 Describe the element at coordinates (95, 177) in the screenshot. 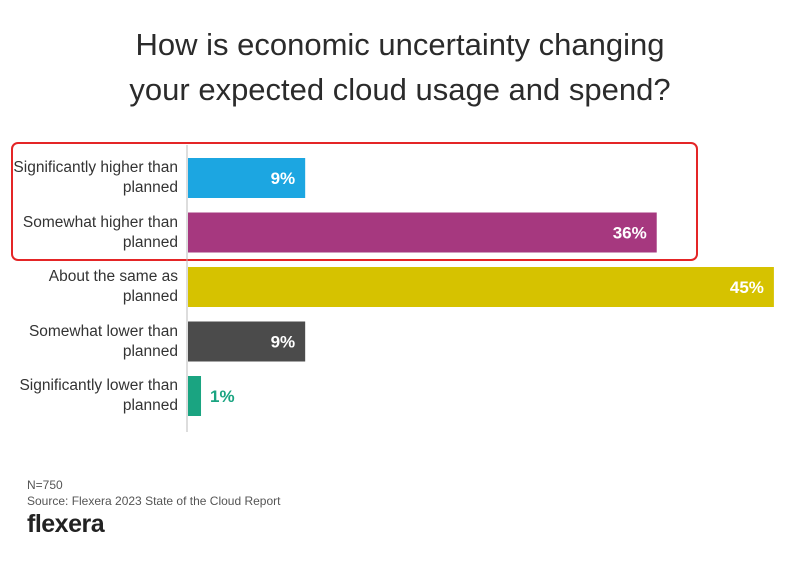

I see `category-label: Significantly higher than planned` at that location.